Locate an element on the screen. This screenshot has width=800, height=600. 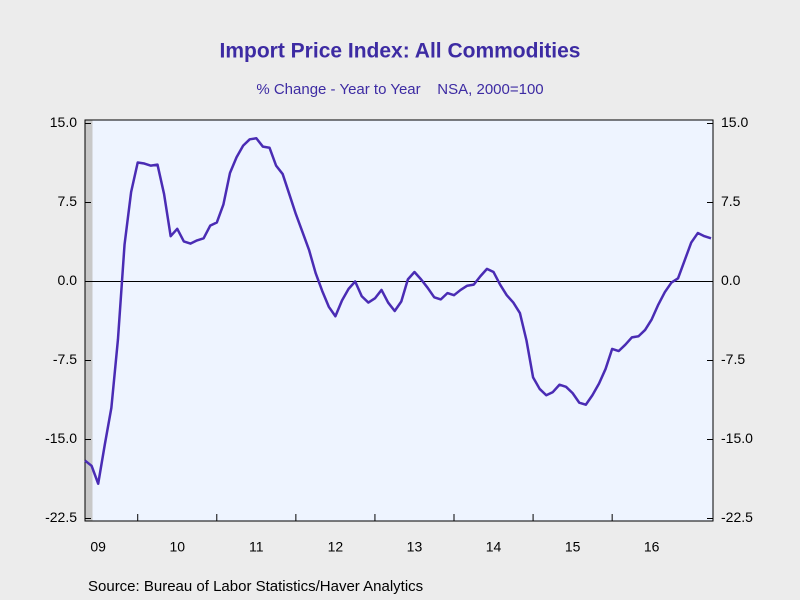
chart-title: Import Price Index: All Commodities is located at coordinates (400, 51).